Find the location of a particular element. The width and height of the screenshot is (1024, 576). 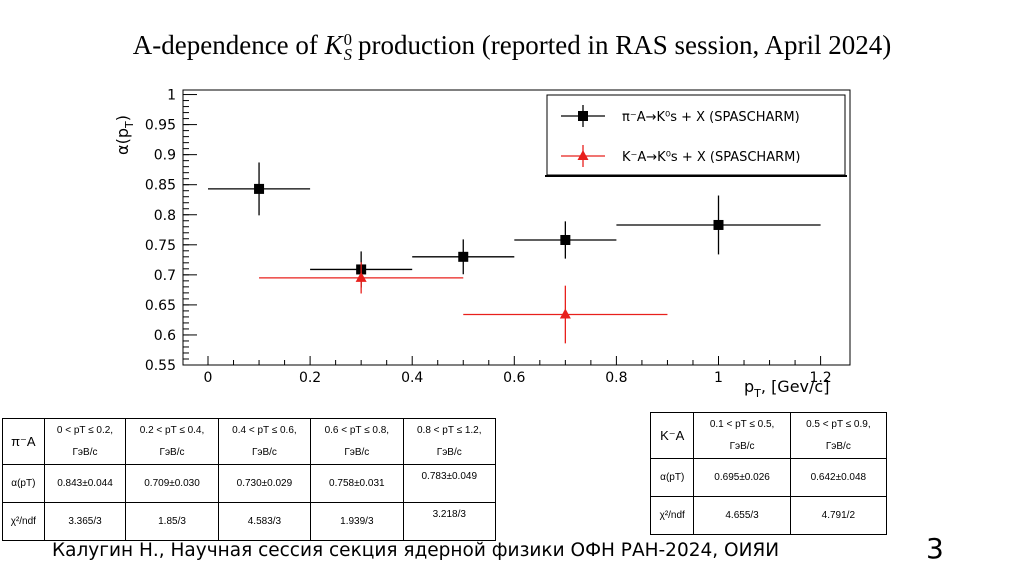

table-header-cell: 0.6 < pT ≤ 0.8, ГэВ/с is located at coordinates (357, 441).